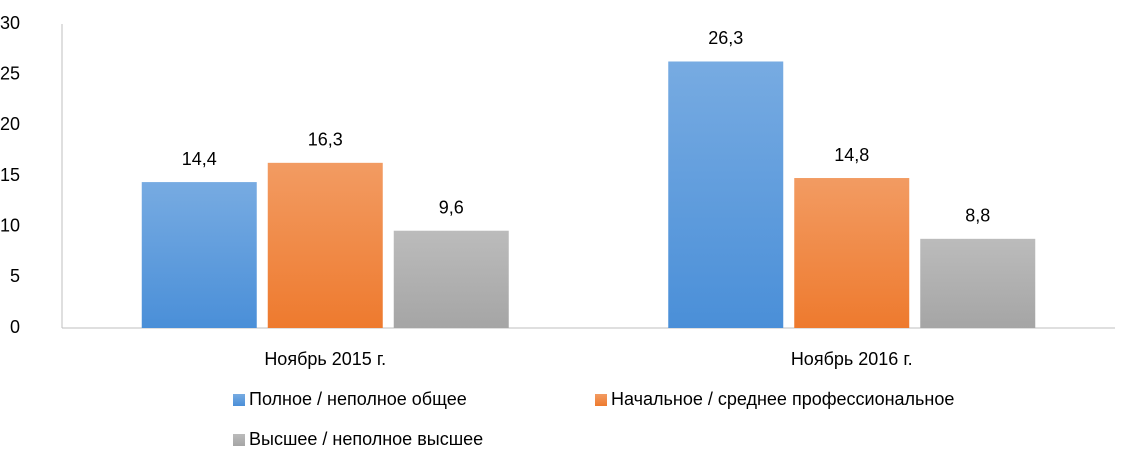  I want to click on x-tick-label: Ноябрь 2015 г., so click(325, 359).